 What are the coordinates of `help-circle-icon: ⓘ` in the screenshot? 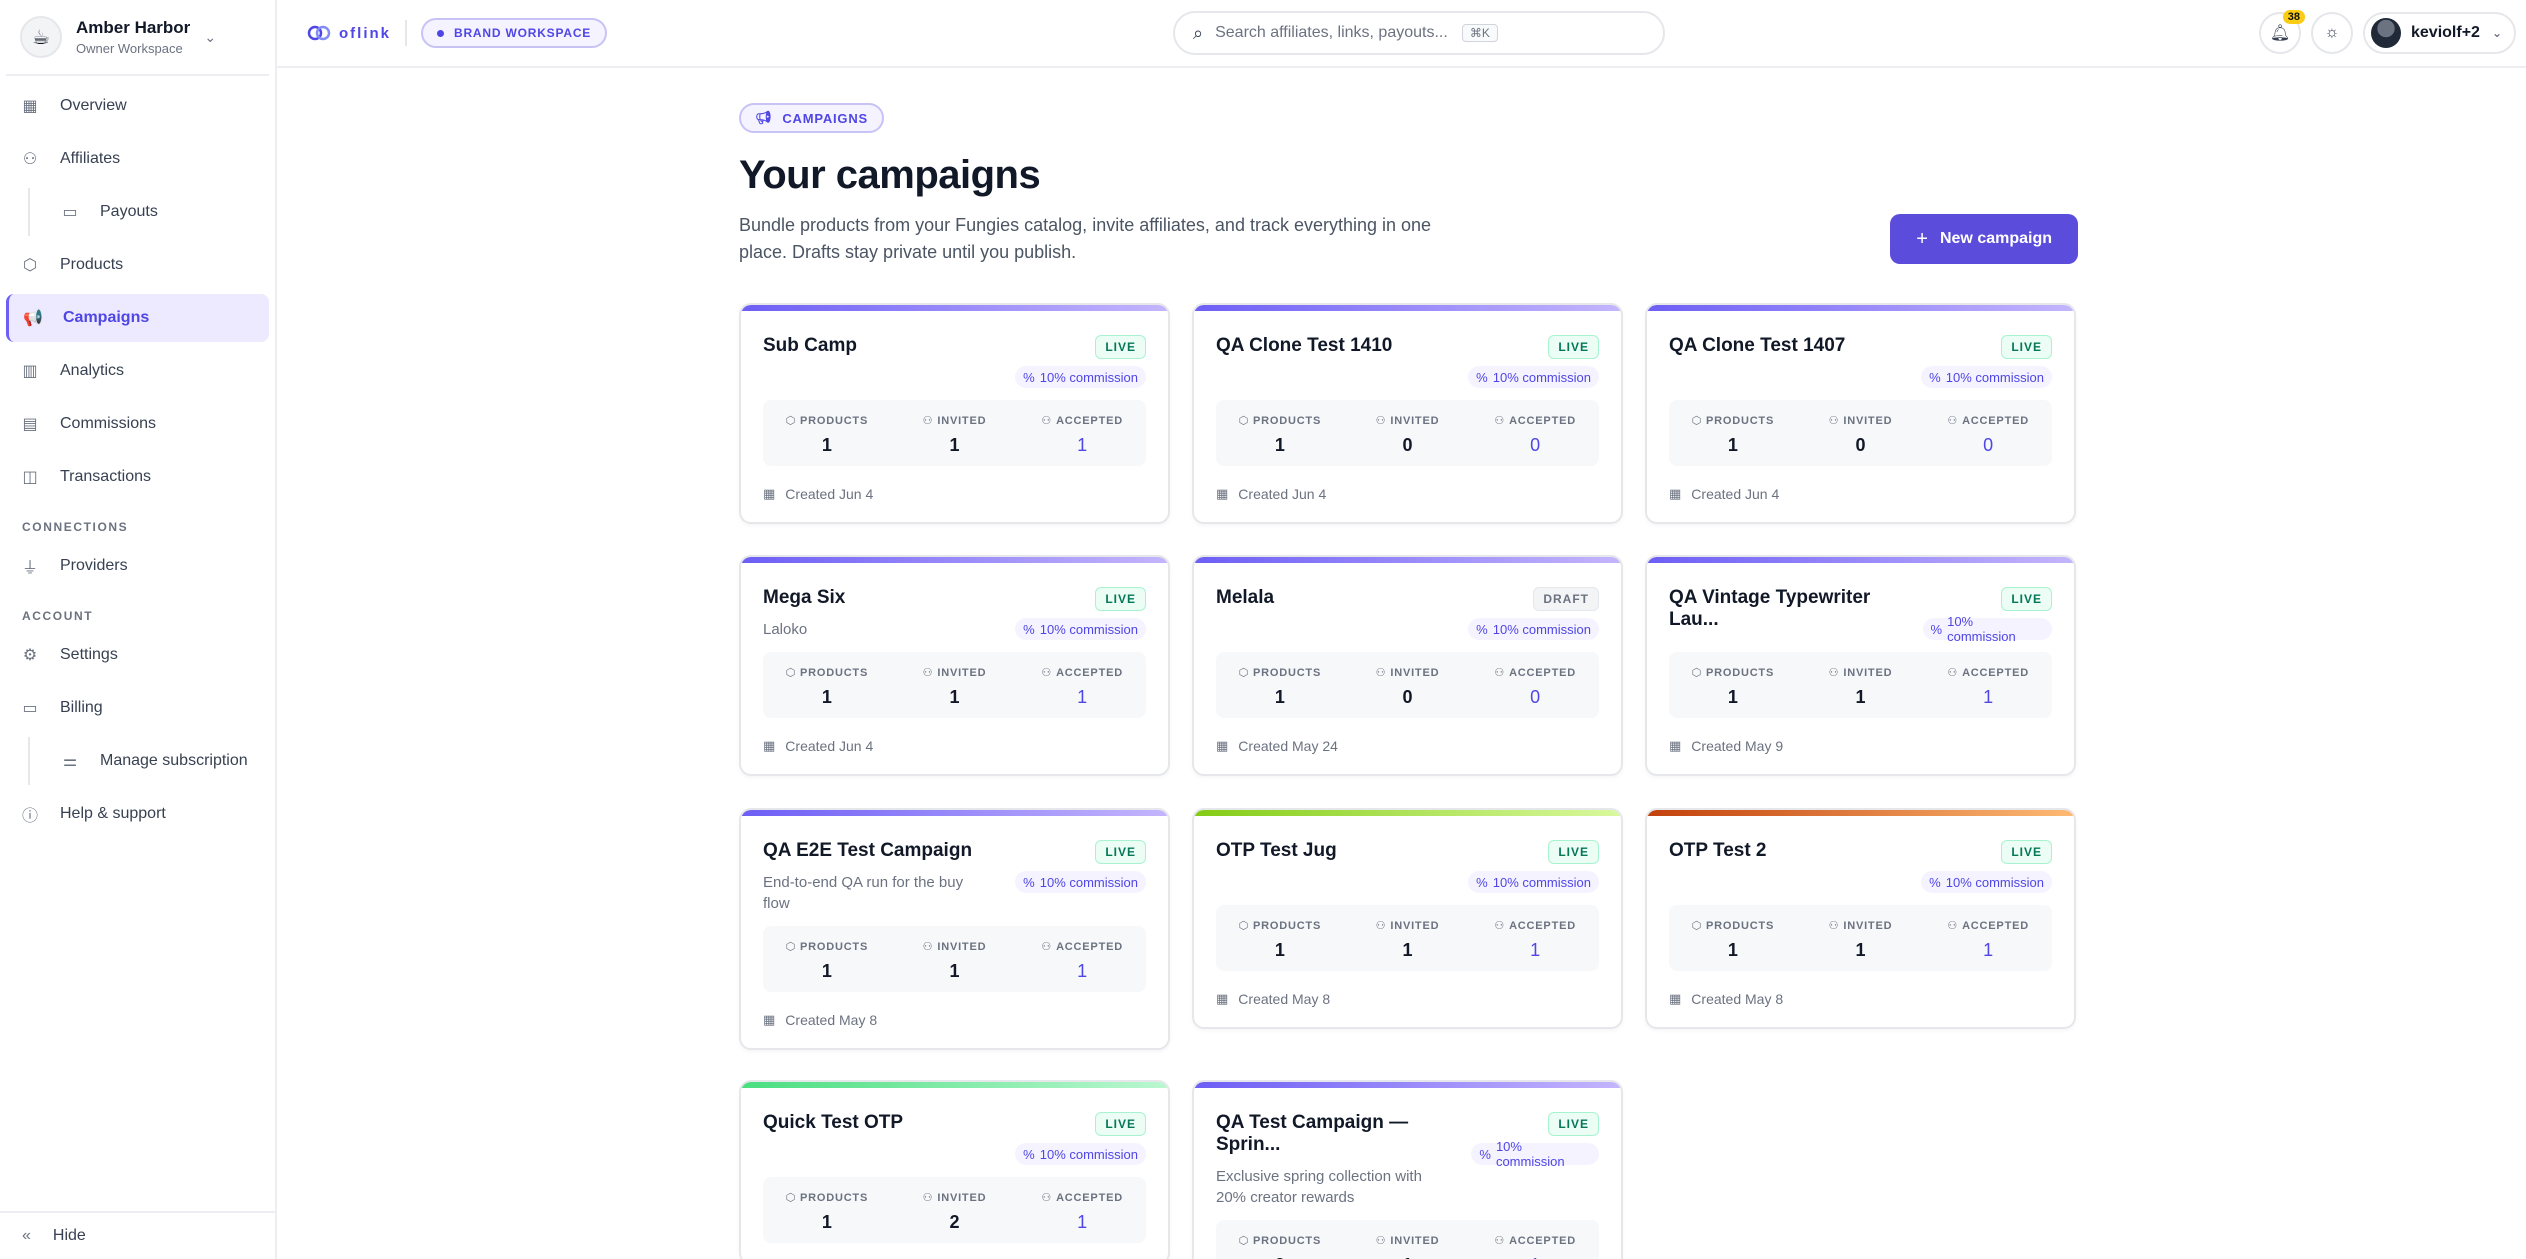 It's located at (29, 816).